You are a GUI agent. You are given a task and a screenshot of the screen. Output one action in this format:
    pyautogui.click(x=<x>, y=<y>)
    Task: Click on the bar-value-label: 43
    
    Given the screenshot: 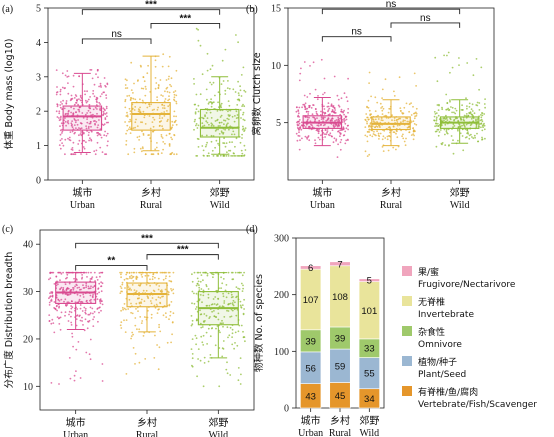 What is the action you would take?
    pyautogui.click(x=310, y=396)
    